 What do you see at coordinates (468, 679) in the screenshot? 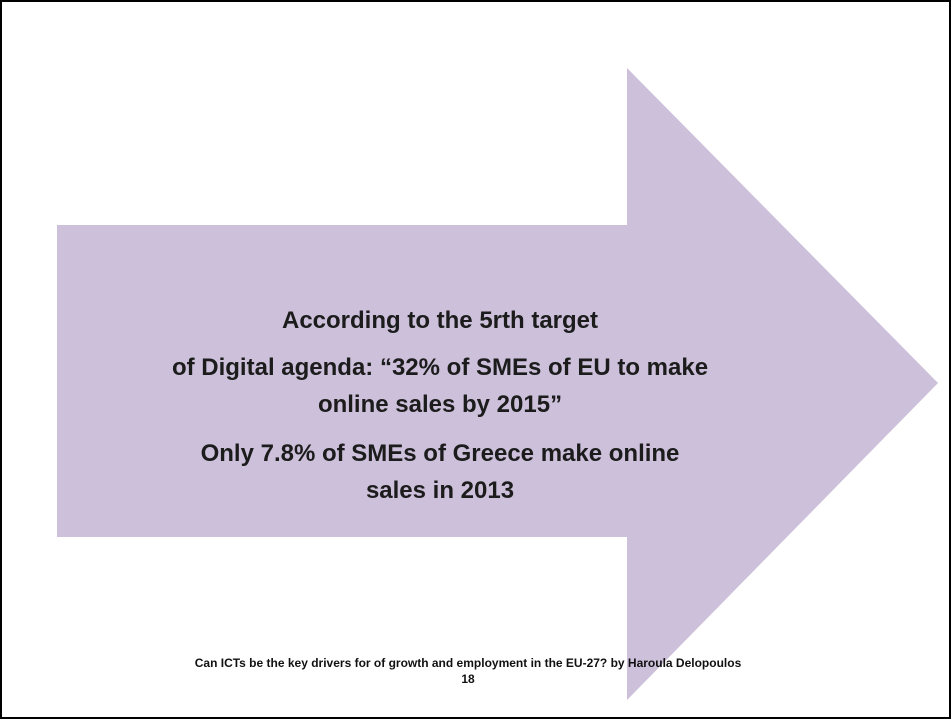
I see `page-number: 18` at bounding box center [468, 679].